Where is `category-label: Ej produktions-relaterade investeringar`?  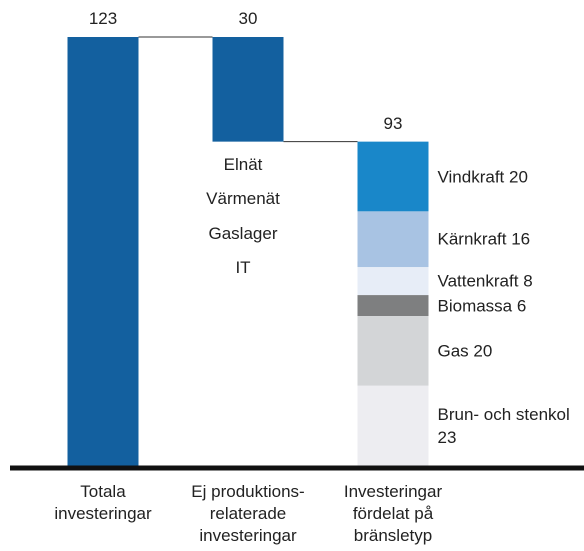
category-label: Ej produktions-relaterade investeringar is located at coordinates (247, 514).